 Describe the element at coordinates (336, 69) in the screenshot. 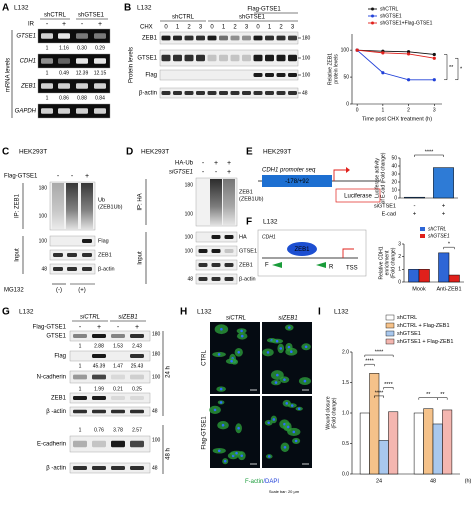

I see `y-axis-label: protein levels` at that location.